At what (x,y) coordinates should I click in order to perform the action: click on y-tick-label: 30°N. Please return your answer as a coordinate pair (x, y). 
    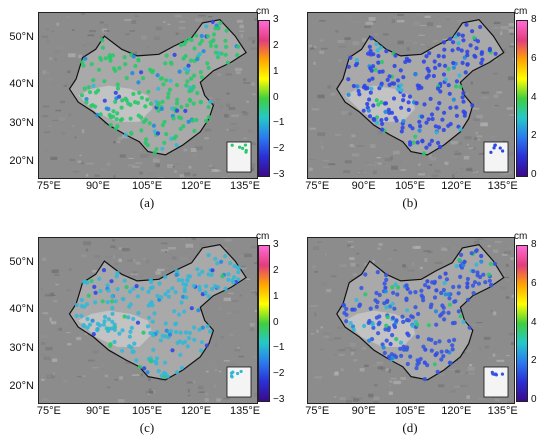
    Looking at the image, I should click on (21, 348).